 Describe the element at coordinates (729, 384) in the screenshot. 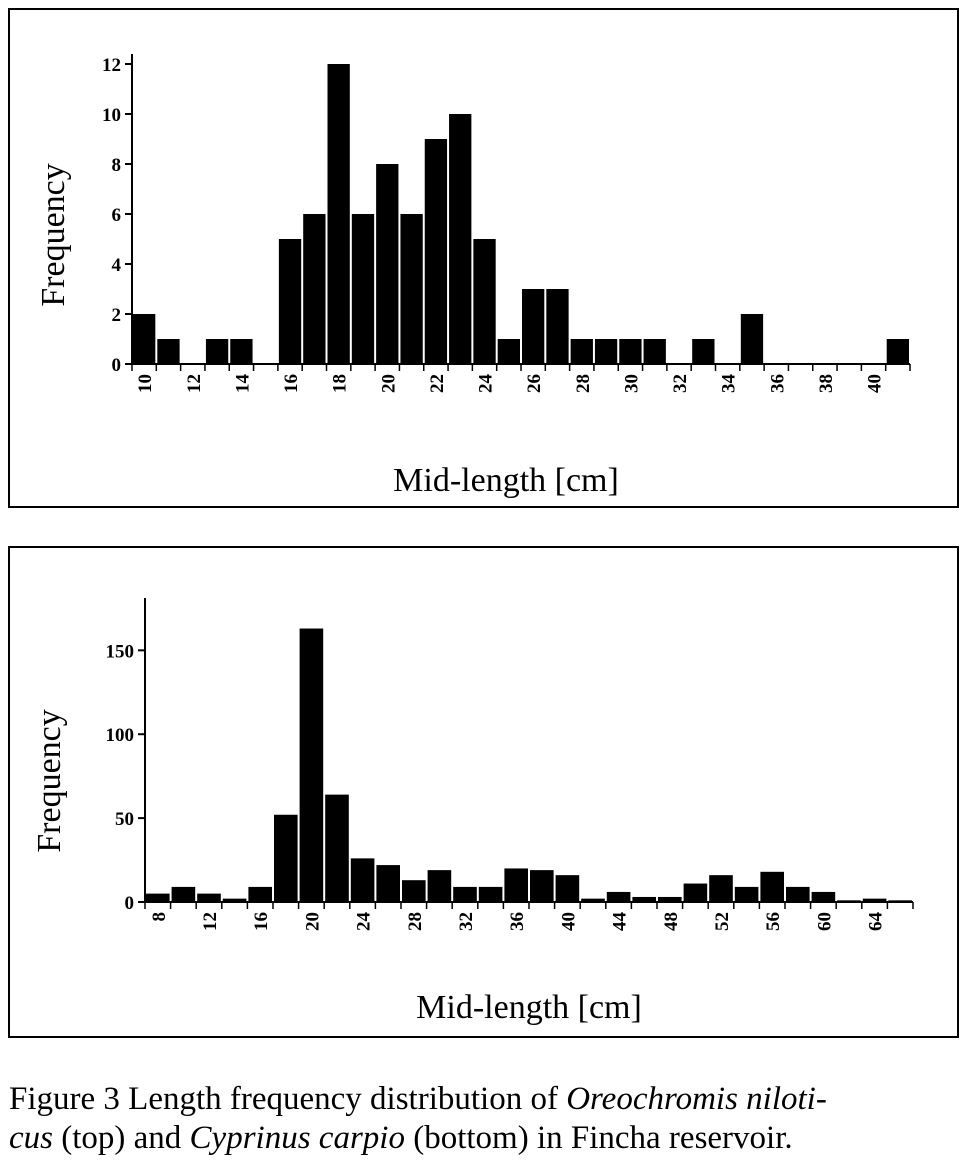

I see `x-tick-label: 34` at that location.